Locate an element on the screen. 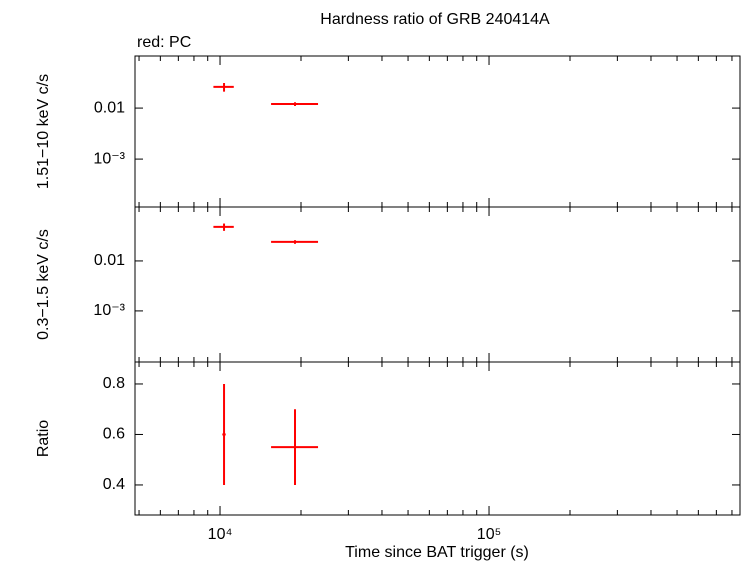 This screenshot has width=742, height=571. y-axis-label: 1.51−10 keV c/s is located at coordinates (43, 131).